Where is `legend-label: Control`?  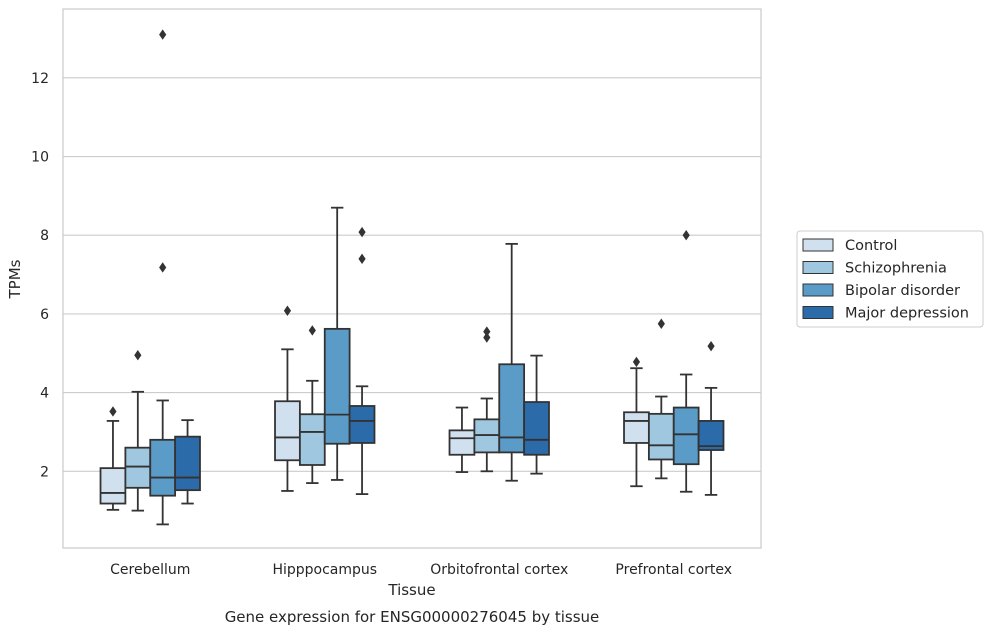
legend-label: Control is located at coordinates (871, 246).